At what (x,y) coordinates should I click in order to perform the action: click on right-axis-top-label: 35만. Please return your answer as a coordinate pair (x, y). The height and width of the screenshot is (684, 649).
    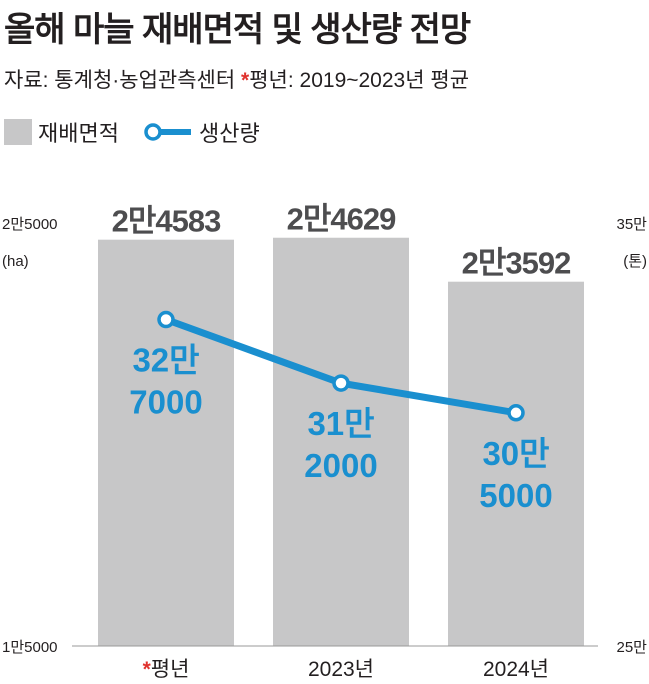
    Looking at the image, I should click on (632, 224).